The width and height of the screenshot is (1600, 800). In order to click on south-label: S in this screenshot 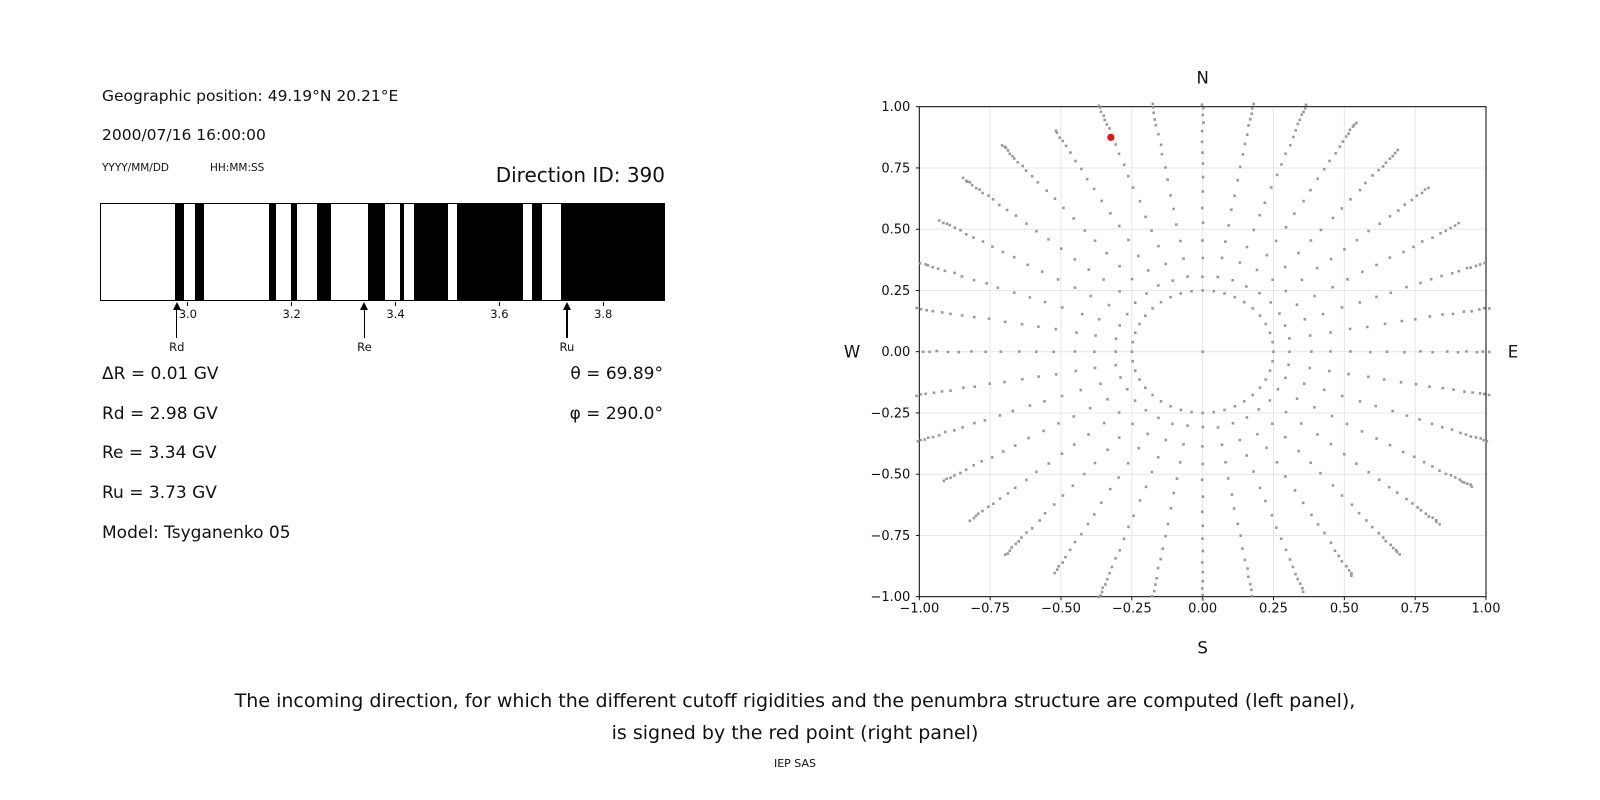, I will do `click(1202, 648)`.